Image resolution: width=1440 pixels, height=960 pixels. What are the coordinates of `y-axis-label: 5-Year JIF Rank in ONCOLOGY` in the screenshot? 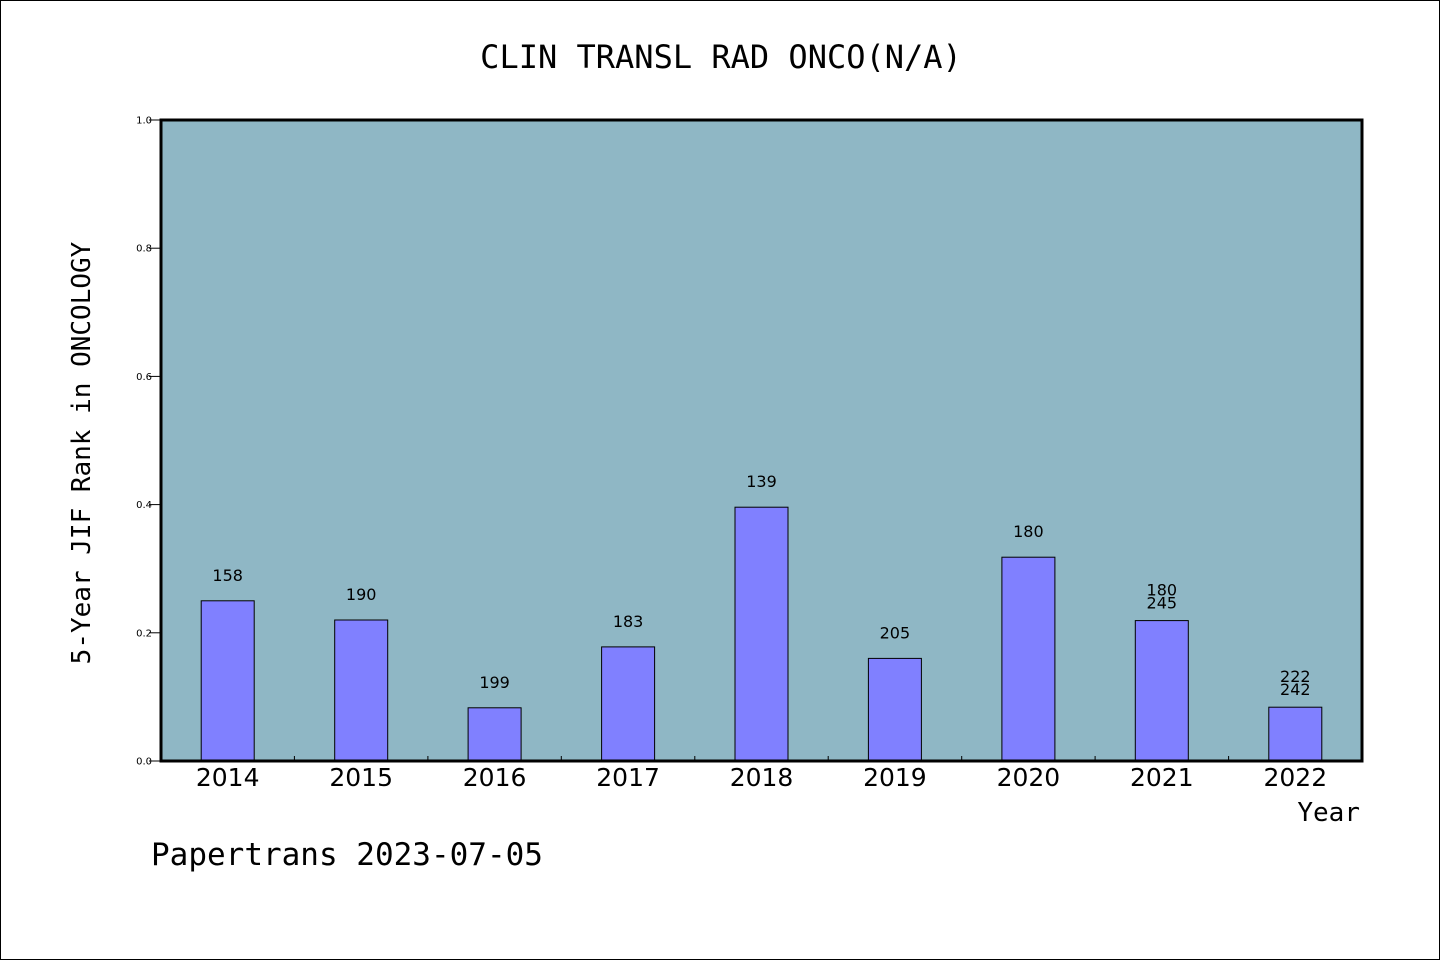 It's located at (82, 452).